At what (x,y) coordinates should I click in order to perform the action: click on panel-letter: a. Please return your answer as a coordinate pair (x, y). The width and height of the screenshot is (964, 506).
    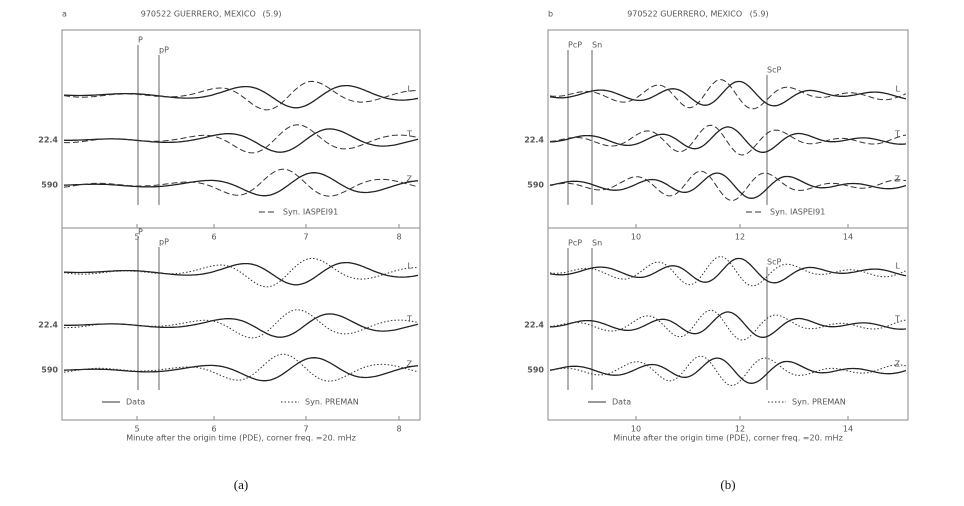
    Looking at the image, I should click on (64, 14).